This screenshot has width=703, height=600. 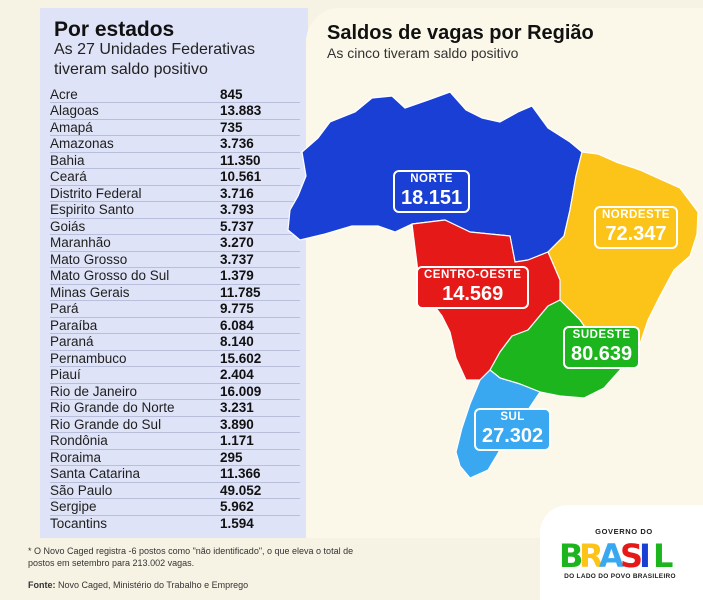 What do you see at coordinates (112, 408) in the screenshot?
I see `state-name: Rio Grande do Norte` at bounding box center [112, 408].